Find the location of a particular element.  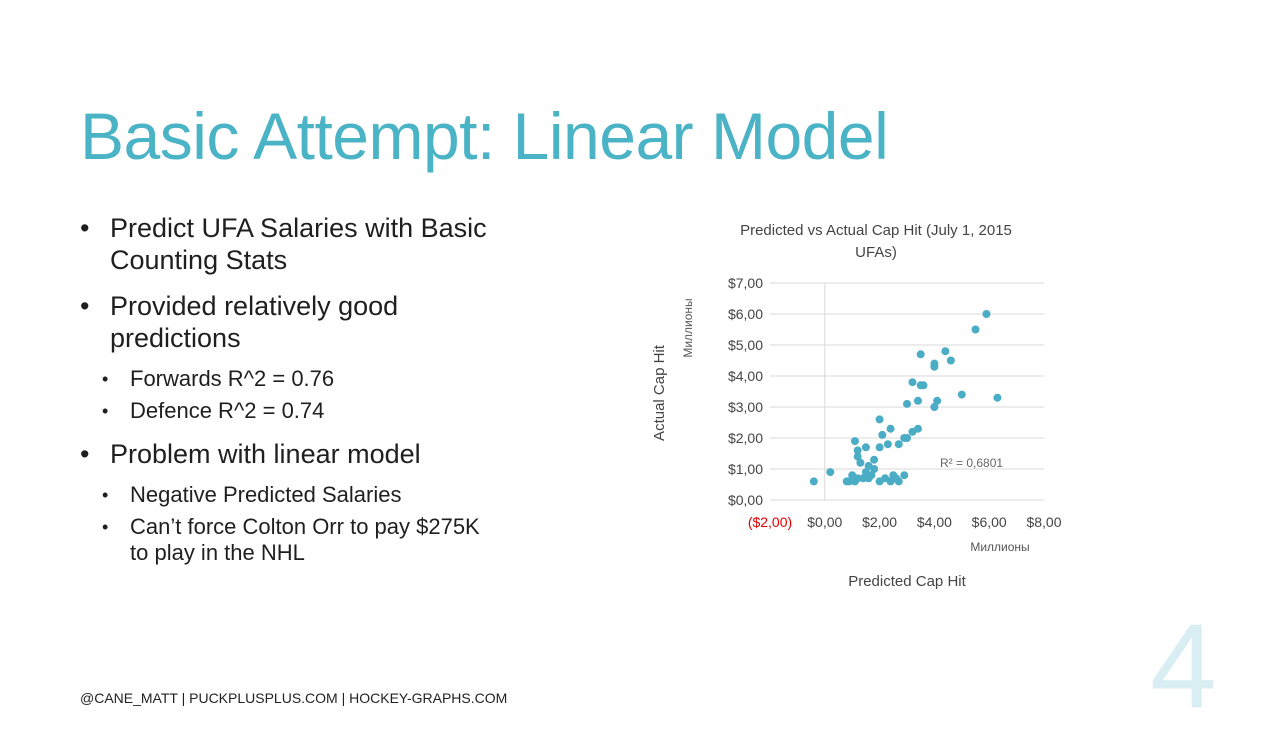

x-tick-label: $0,00 is located at coordinates (824, 522).